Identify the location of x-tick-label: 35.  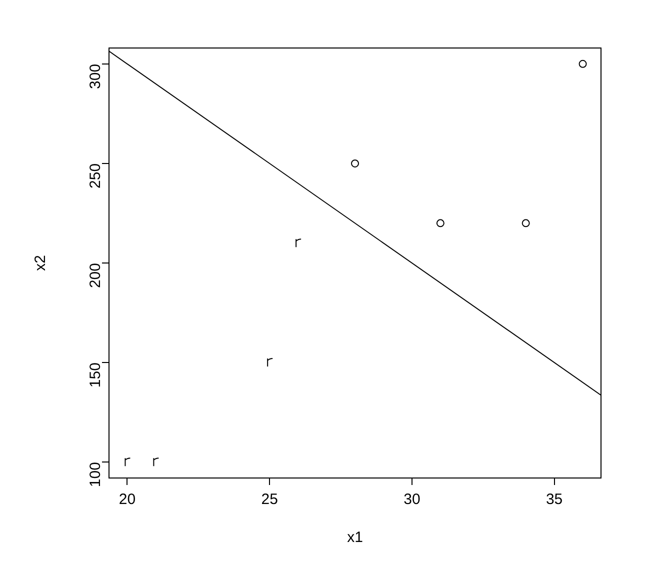
(554, 499).